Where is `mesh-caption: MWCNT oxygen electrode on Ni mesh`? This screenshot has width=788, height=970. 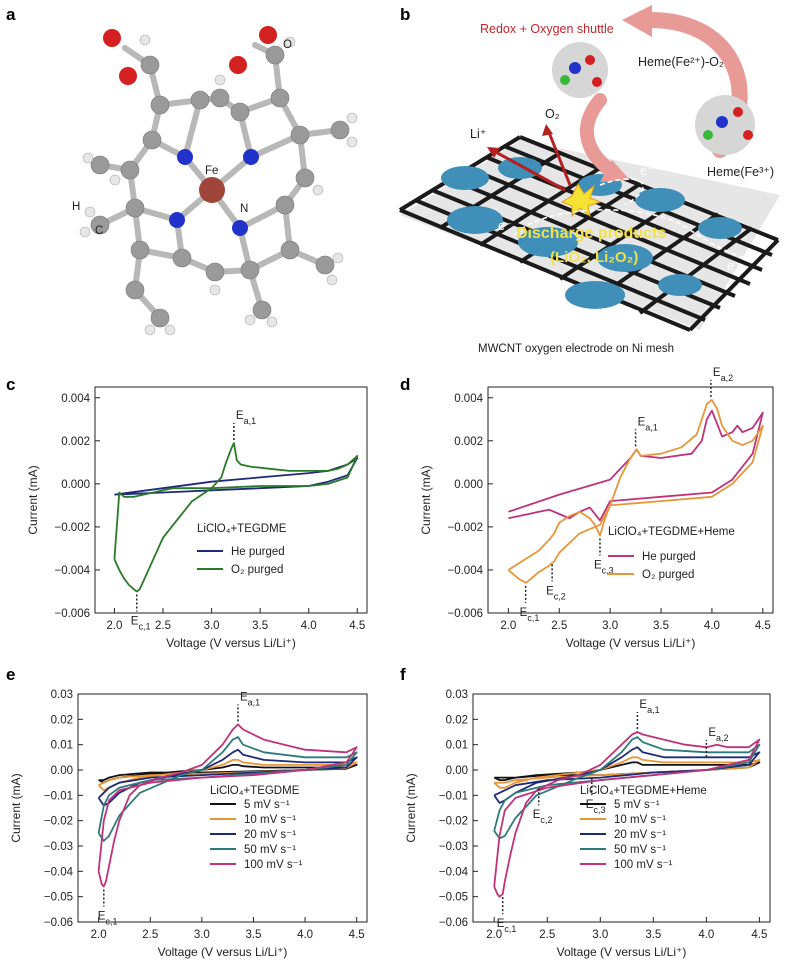 mesh-caption: MWCNT oxygen electrode on Ni mesh is located at coordinates (576, 349).